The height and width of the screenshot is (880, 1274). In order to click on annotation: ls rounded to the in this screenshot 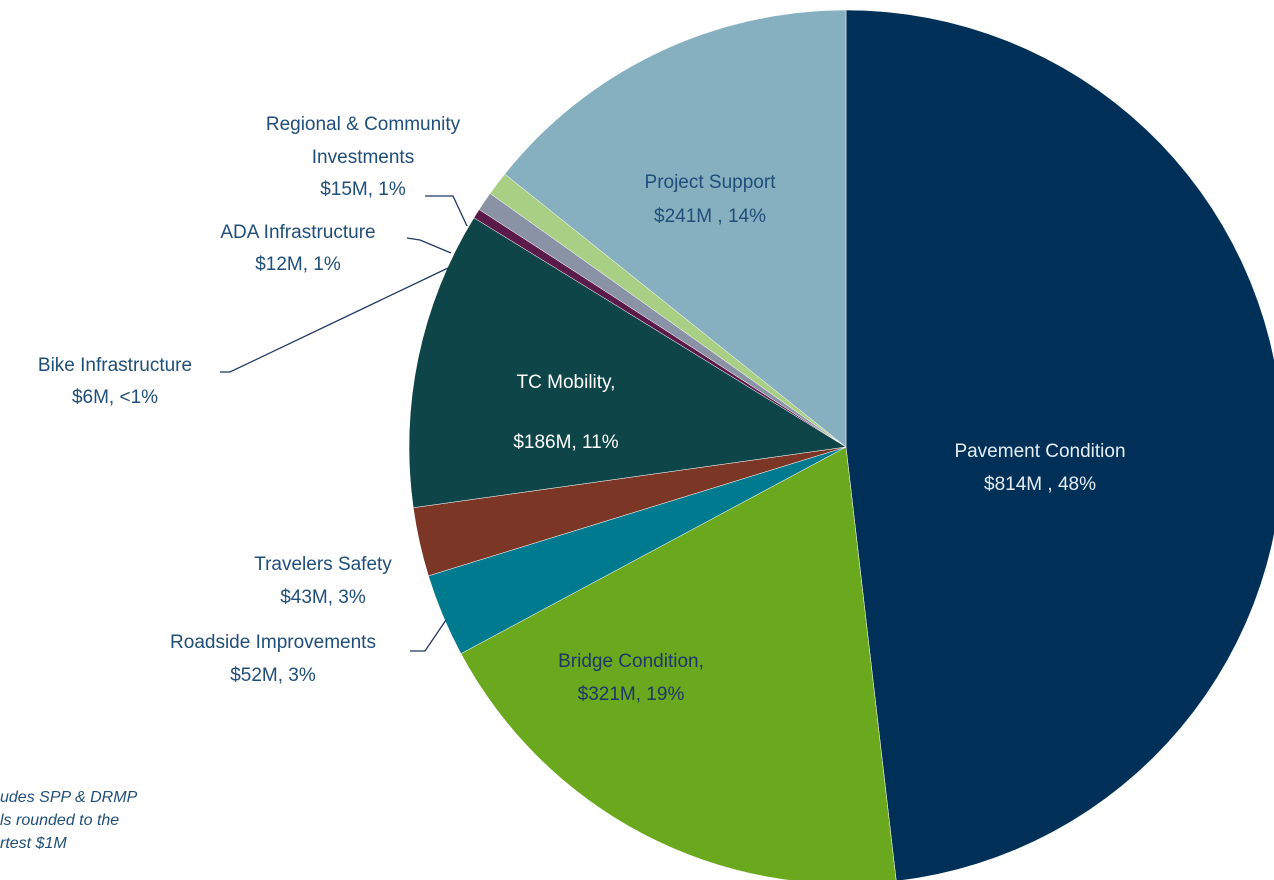, I will do `click(59, 820)`.